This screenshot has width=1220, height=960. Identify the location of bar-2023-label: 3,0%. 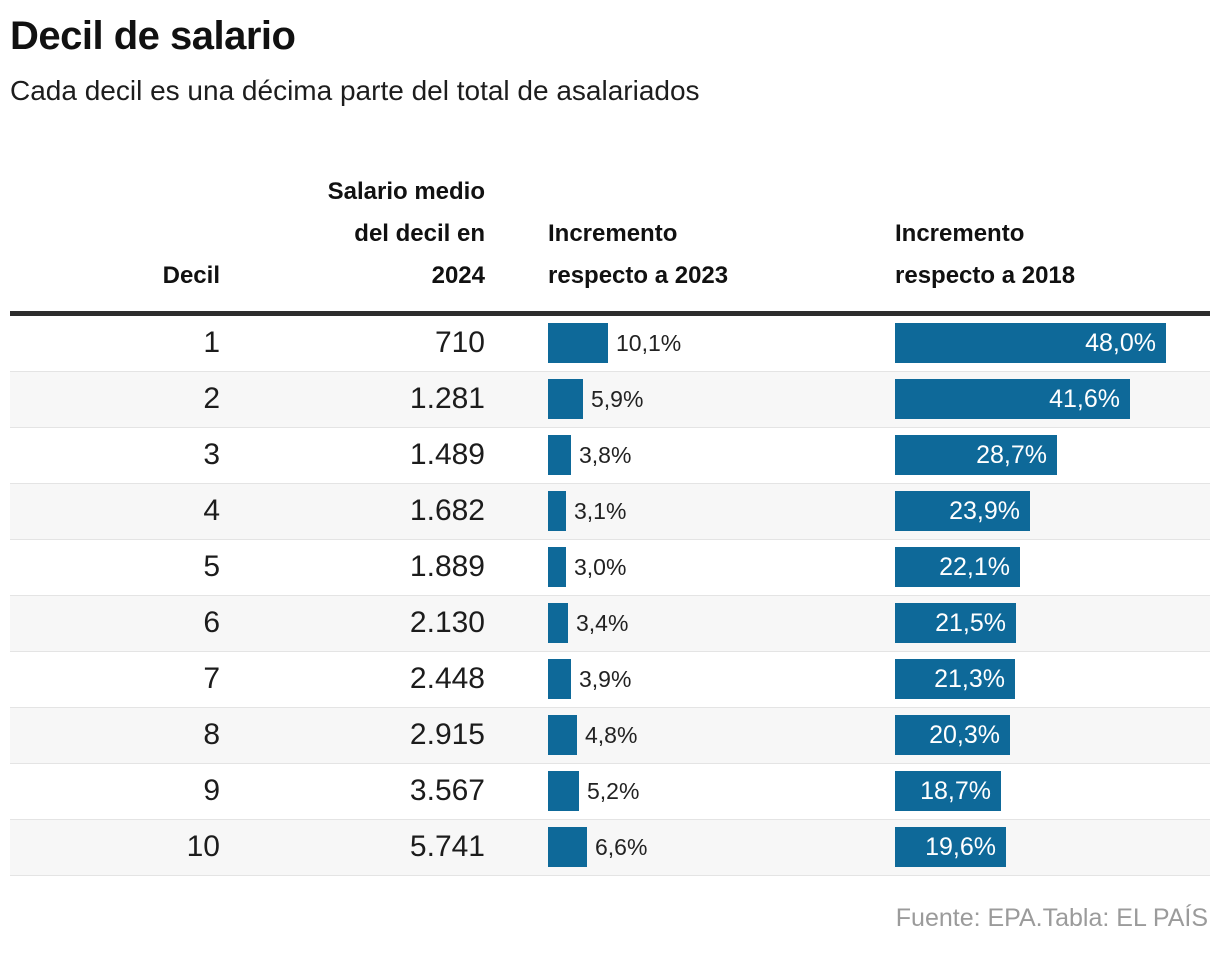
(600, 566).